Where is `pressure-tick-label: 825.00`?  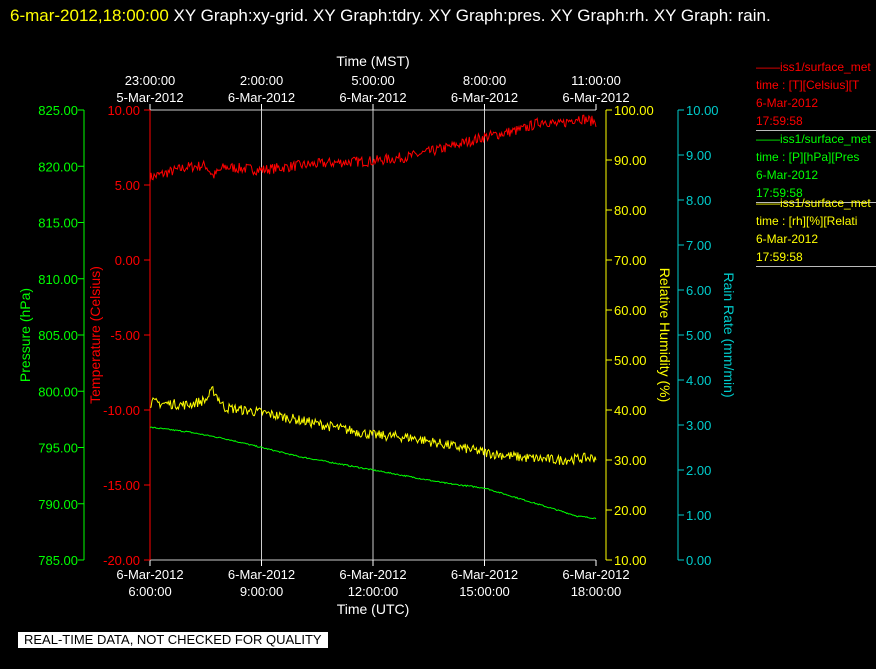
pressure-tick-label: 825.00 is located at coordinates (58, 110).